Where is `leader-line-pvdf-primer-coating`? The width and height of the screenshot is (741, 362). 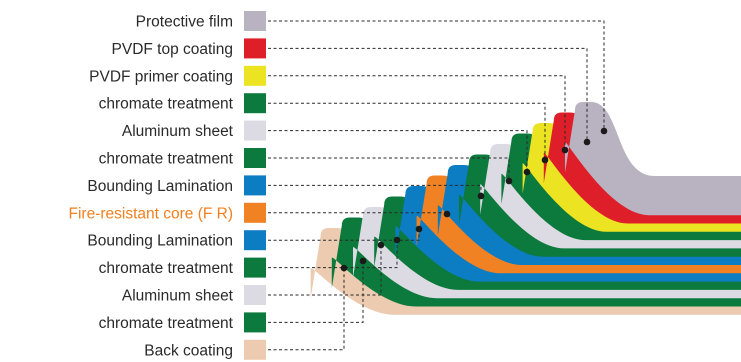 leader-line-pvdf-primer-coating is located at coordinates (417, 112).